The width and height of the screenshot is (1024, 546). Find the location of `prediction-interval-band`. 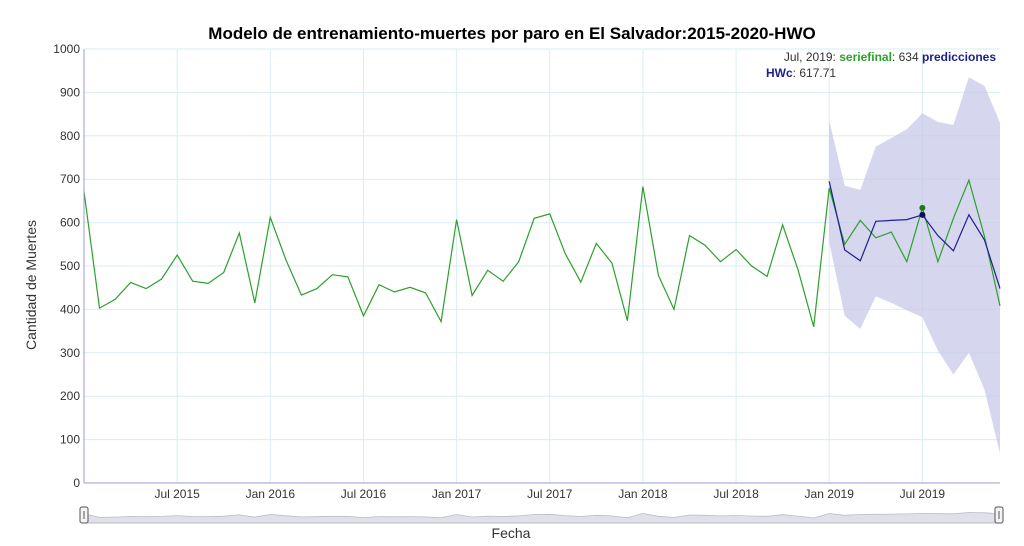

prediction-interval-band is located at coordinates (914, 265).